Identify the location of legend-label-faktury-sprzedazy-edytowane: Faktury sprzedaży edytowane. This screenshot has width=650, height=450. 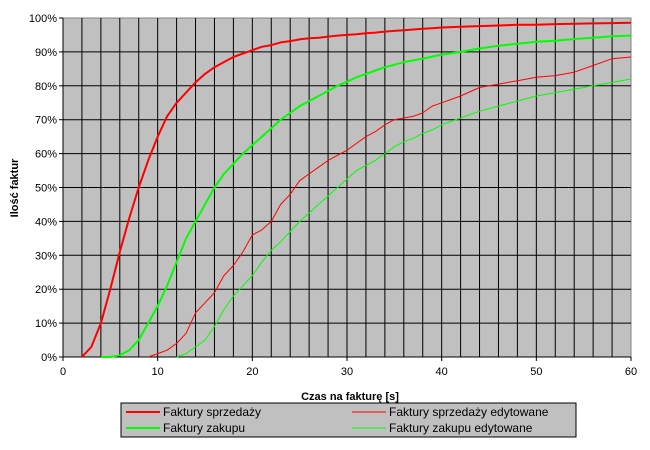
(469, 412).